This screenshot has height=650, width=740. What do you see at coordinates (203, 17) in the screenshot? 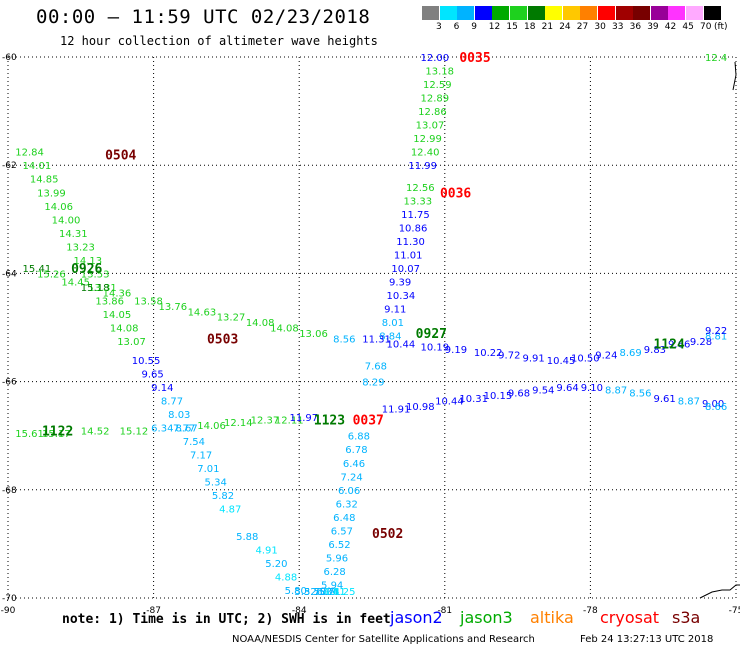
I see `page-title: 00:00 – 11:59 UTC 02/23/2018` at bounding box center [203, 17].